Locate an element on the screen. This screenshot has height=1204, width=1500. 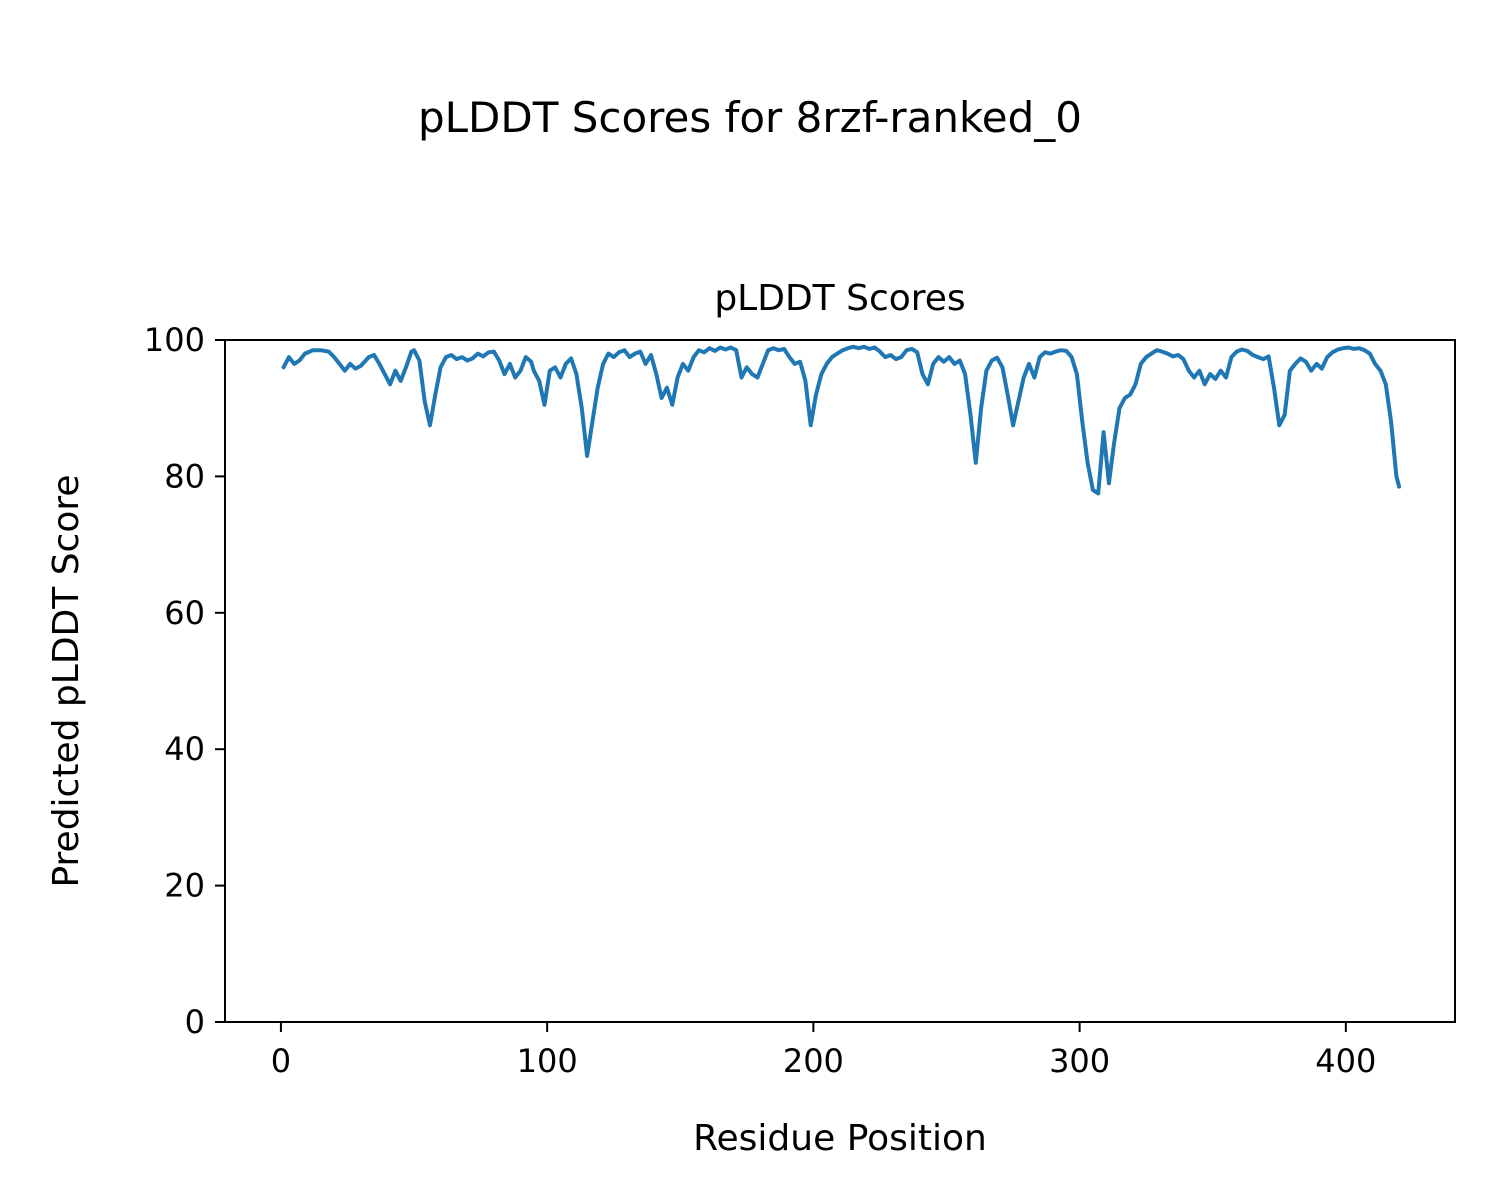
plddt-line is located at coordinates (841, 420).